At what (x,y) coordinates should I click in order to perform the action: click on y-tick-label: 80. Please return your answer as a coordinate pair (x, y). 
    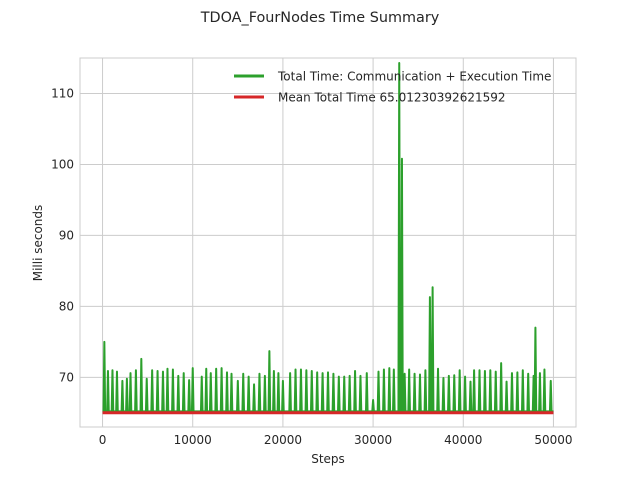
    Looking at the image, I should click on (66, 306).